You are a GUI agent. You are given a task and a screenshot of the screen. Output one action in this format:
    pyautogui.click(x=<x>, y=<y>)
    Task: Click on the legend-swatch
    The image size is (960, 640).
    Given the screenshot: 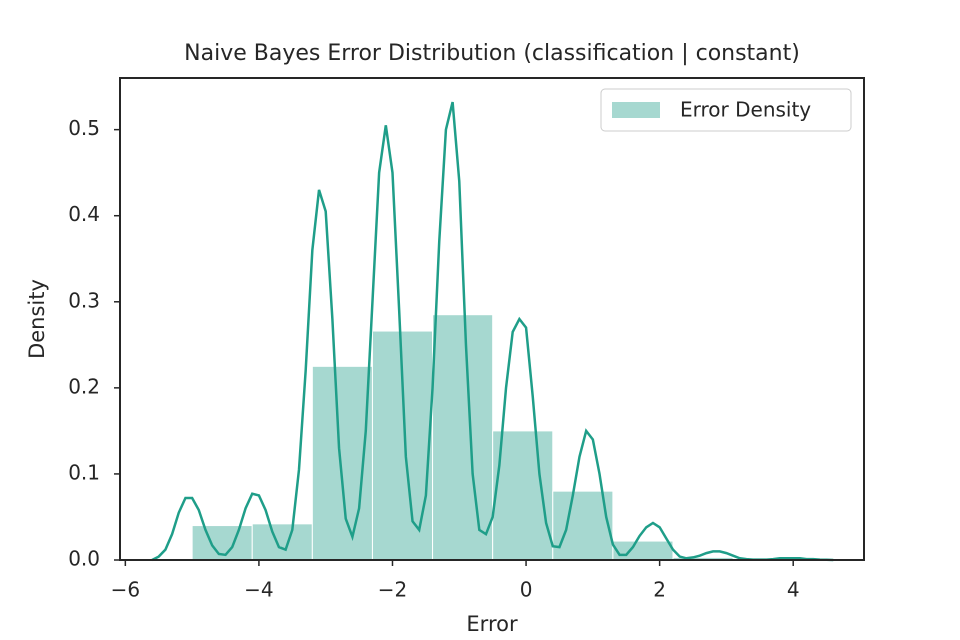 What is the action you would take?
    pyautogui.click(x=636, y=110)
    